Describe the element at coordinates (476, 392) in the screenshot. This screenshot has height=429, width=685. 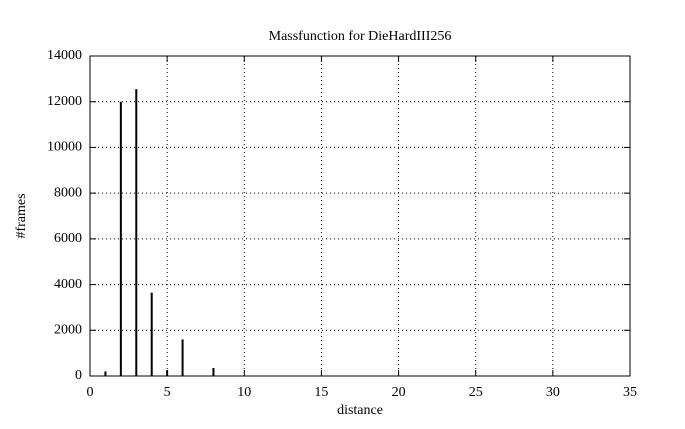
I see `x-tick-label: 25` at that location.